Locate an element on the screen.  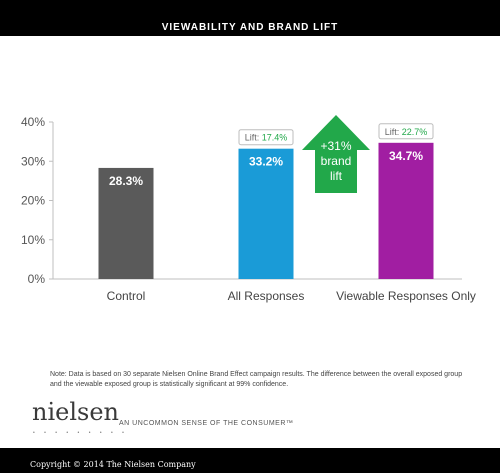
brand-tagline: AN UNCOMMON SENSE OF THE CONSUMER™ is located at coordinates (206, 423).